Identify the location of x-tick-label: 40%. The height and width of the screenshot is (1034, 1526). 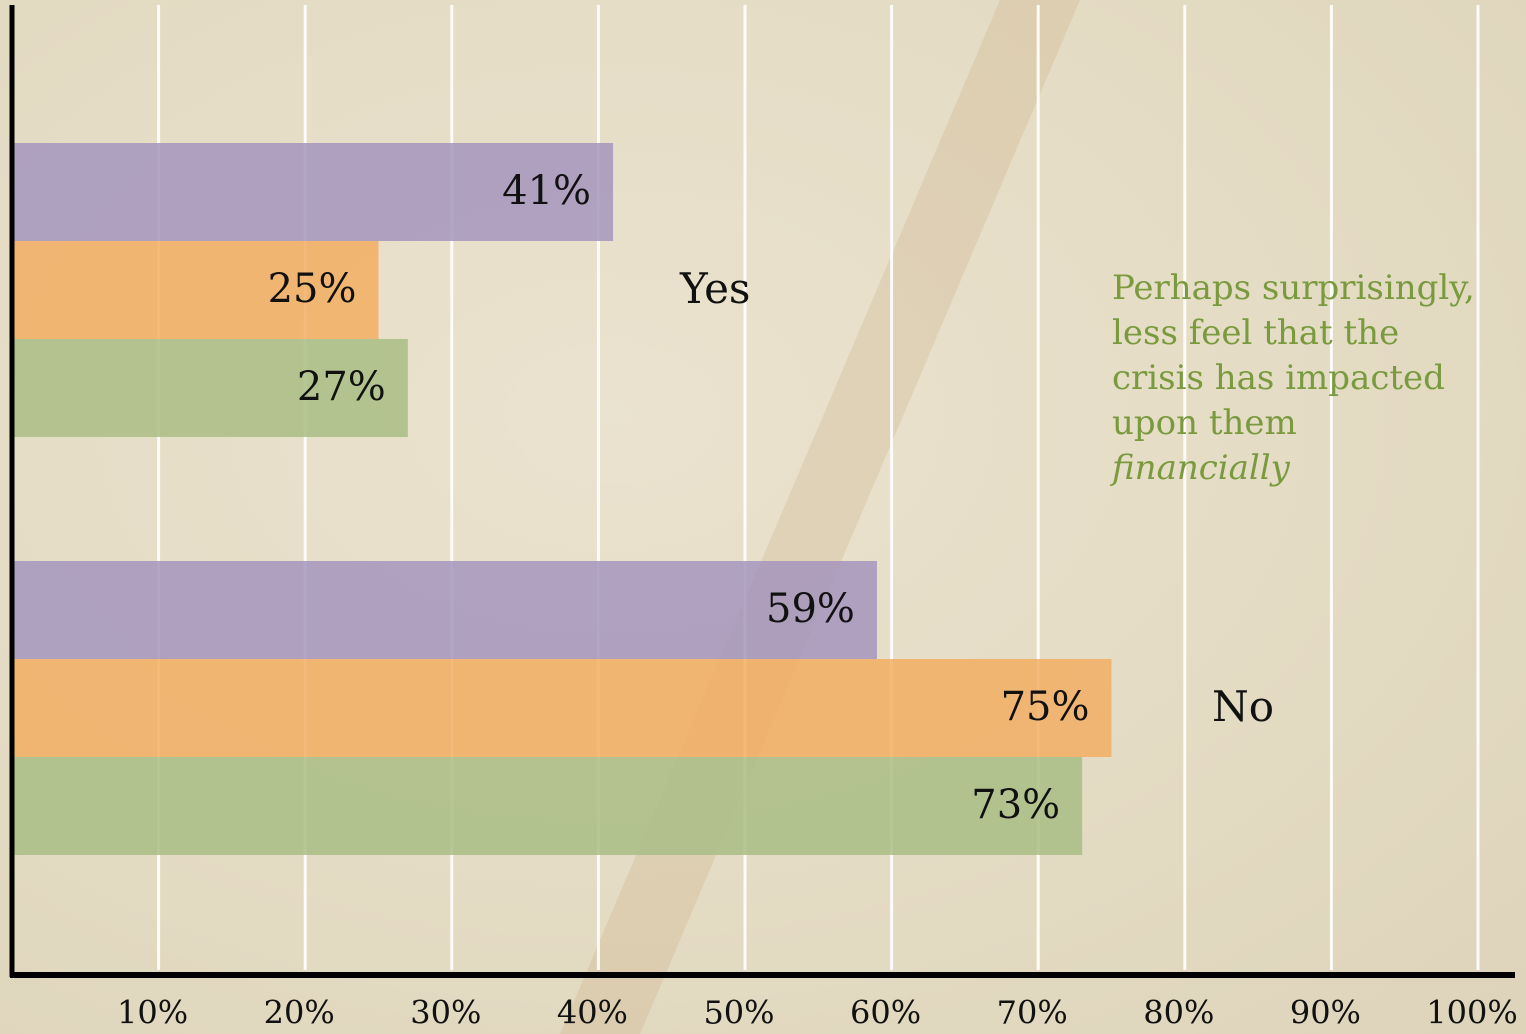
(592, 1013).